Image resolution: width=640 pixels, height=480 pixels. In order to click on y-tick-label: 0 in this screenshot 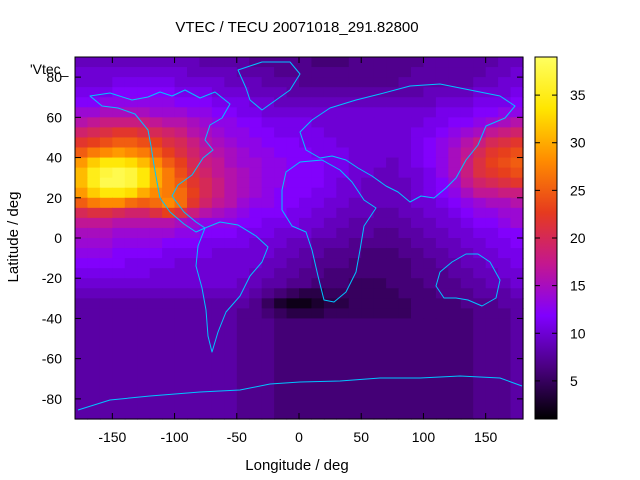, I will do `click(58, 238)`.